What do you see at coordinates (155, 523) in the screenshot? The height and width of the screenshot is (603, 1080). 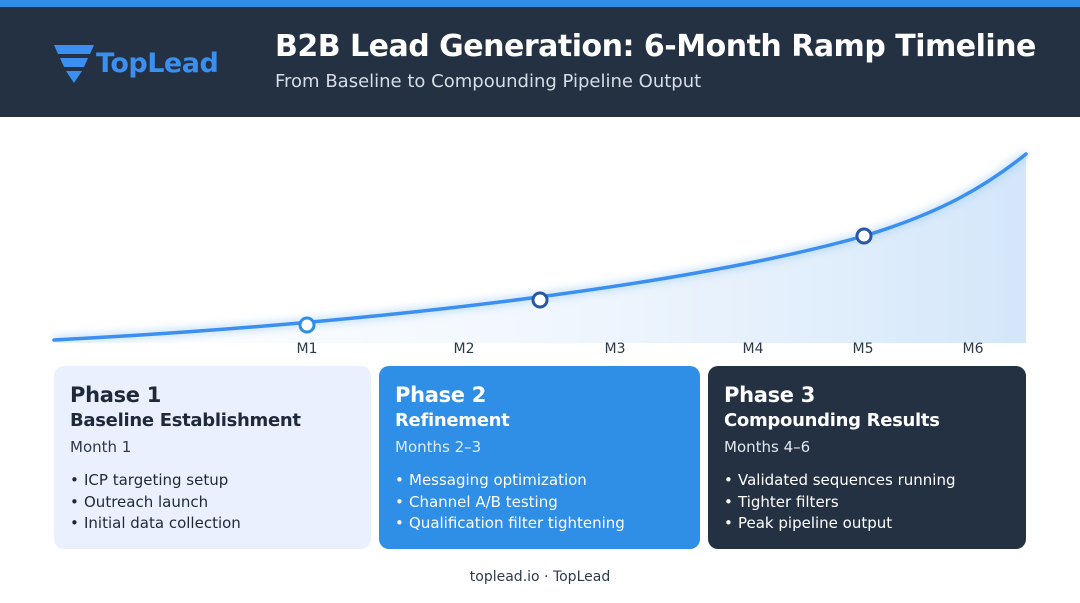 I see `list-item: • Initial data collection` at bounding box center [155, 523].